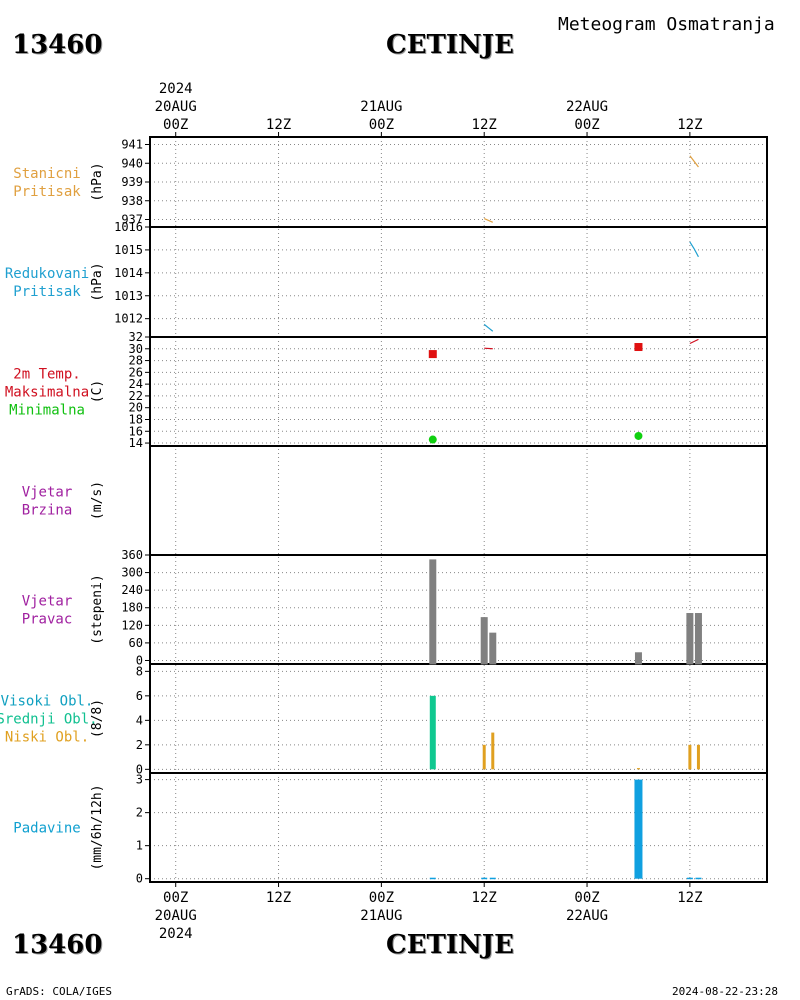 The height and width of the screenshot is (1000, 800). What do you see at coordinates (666, 24) in the screenshot?
I see `meteogram-title: Meteogram Osmatranja` at bounding box center [666, 24].